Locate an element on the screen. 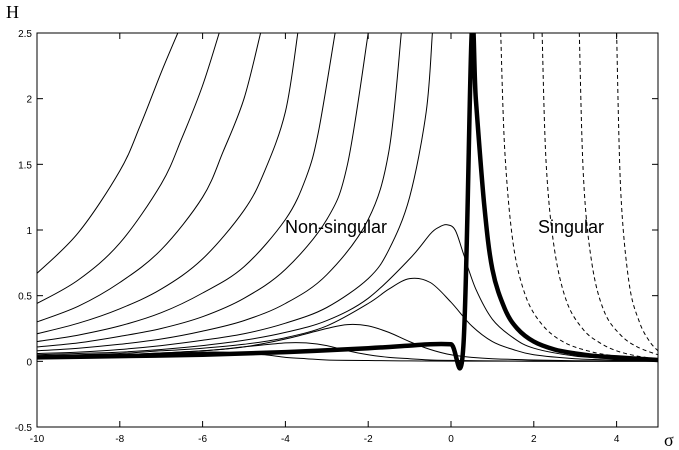  x-tick-label: -4 is located at coordinates (285, 439).